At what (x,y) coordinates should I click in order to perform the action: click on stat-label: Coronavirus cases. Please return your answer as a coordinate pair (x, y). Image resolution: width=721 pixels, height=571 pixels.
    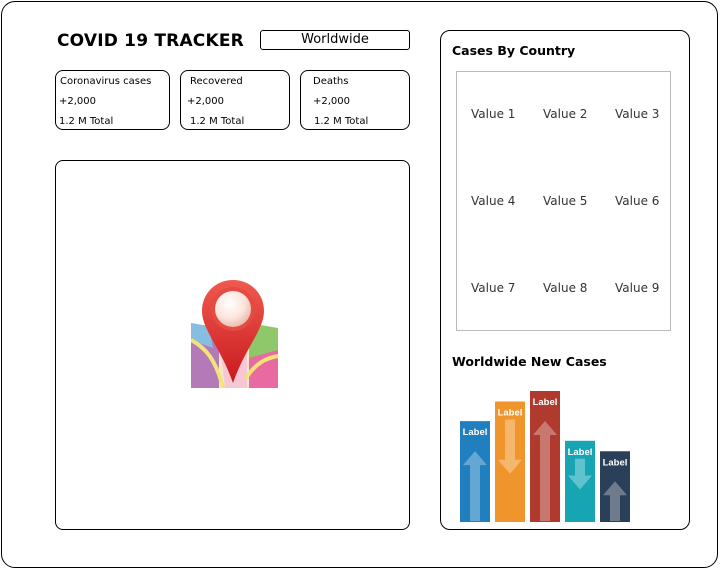
    Looking at the image, I should click on (106, 81).